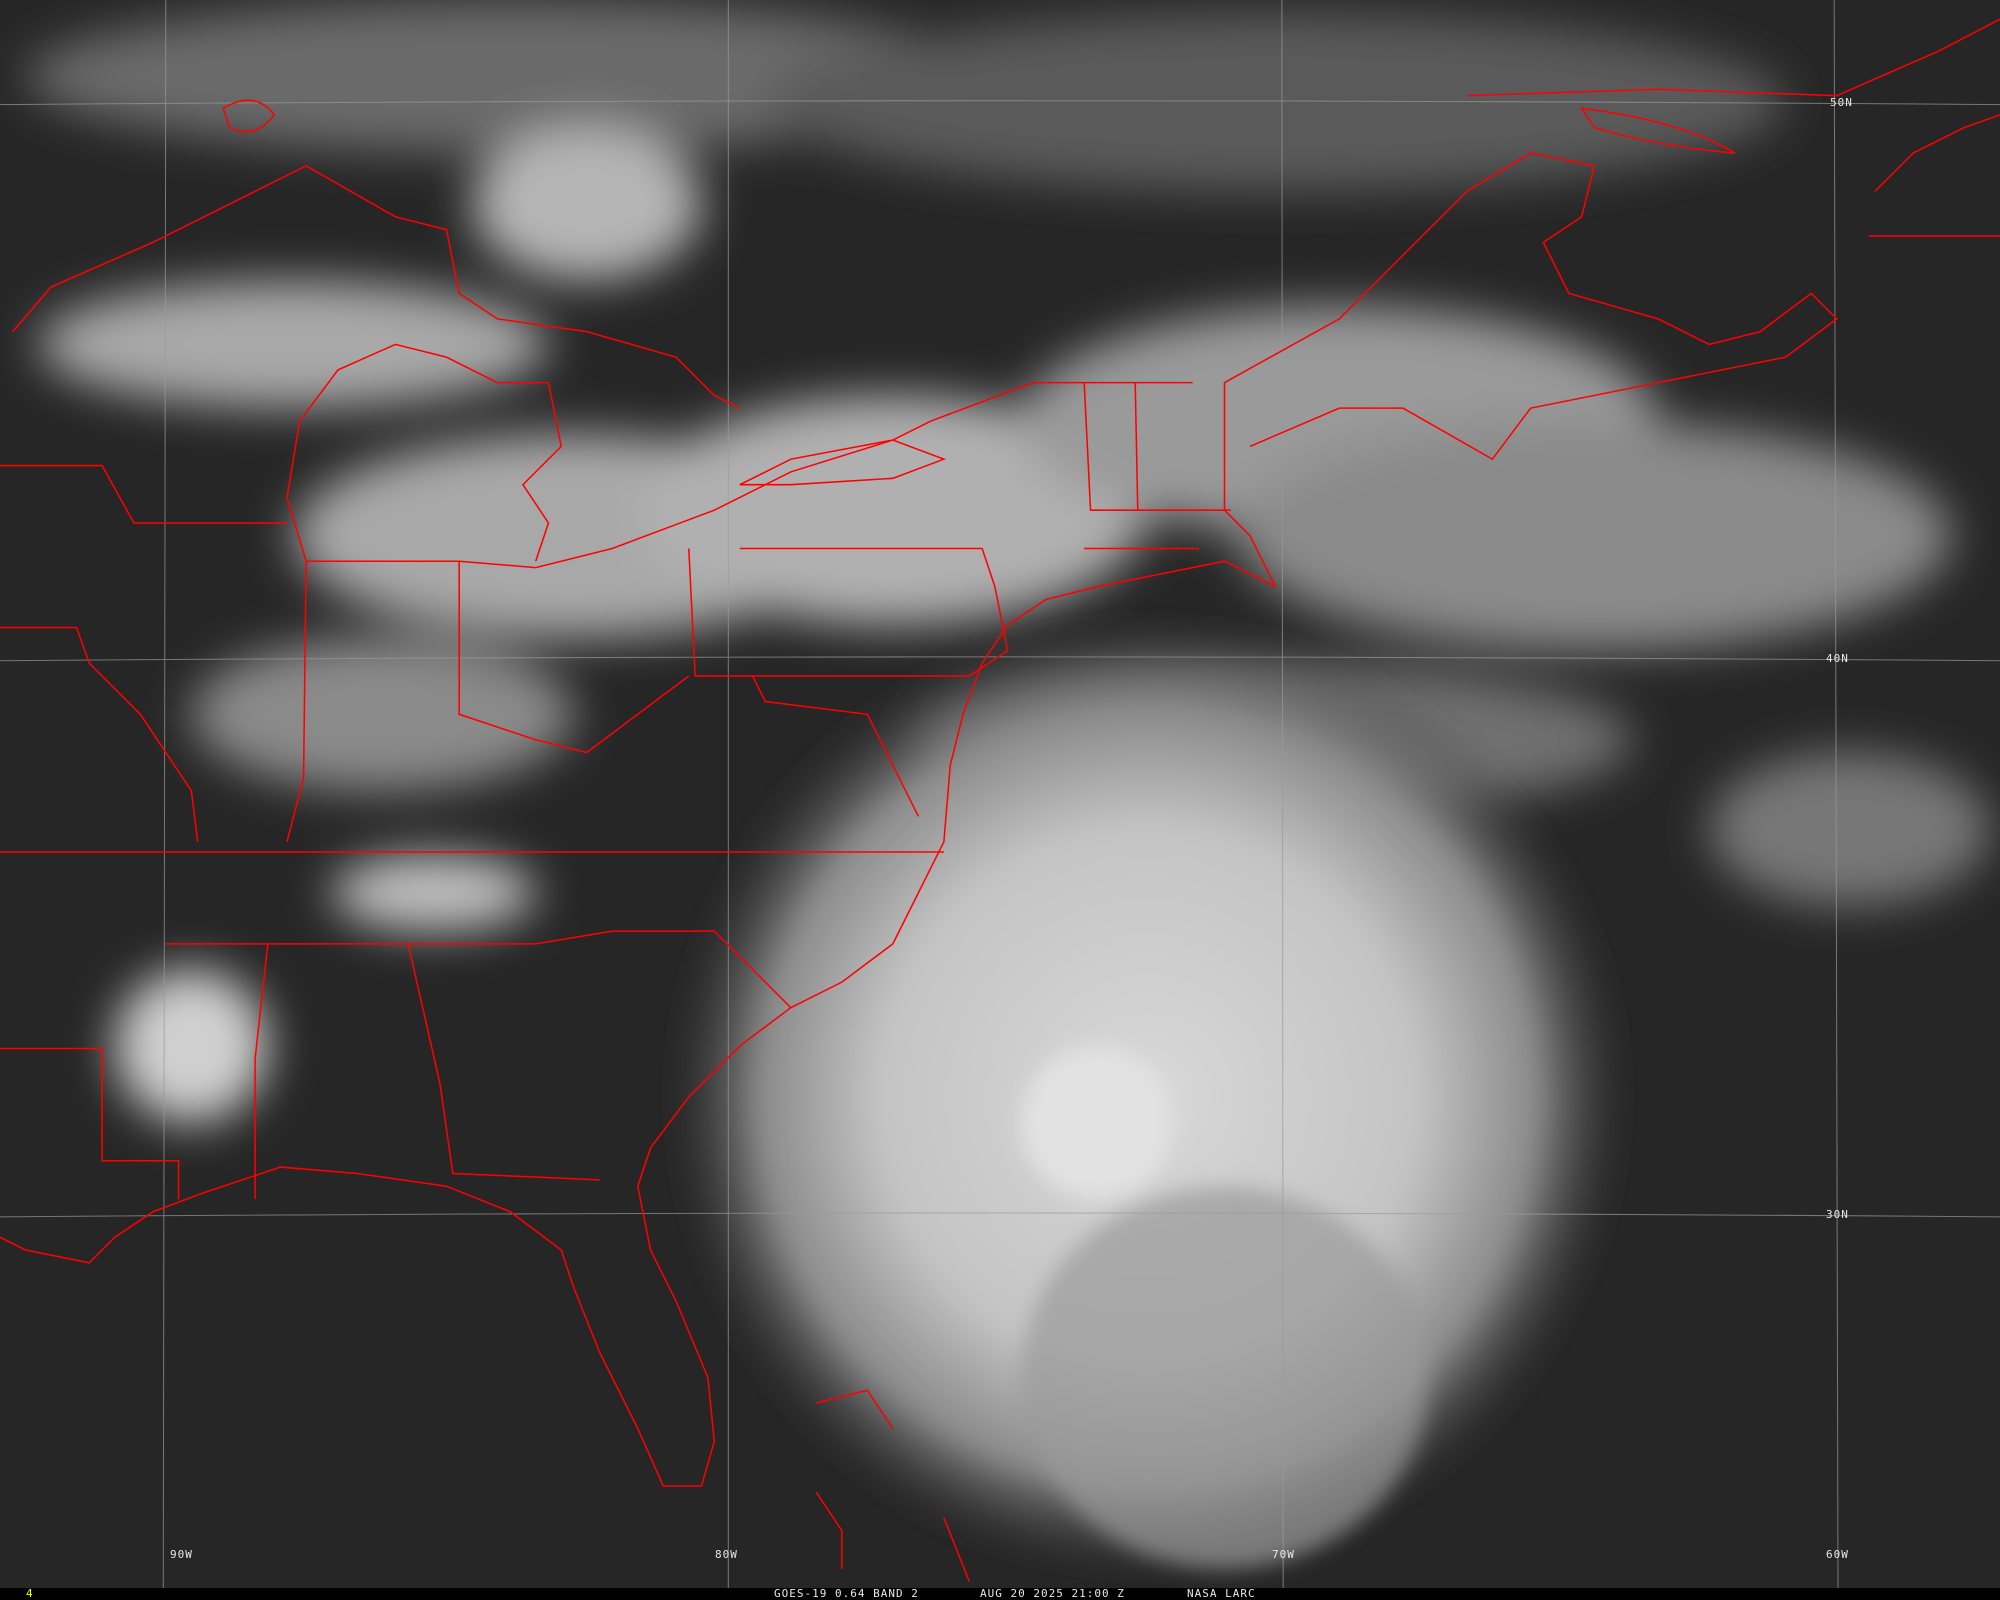 Image resolution: width=2000 pixels, height=1600 pixels. Describe the element at coordinates (1837, 1214) in the screenshot. I see `lat-label-30n: 30N` at that location.